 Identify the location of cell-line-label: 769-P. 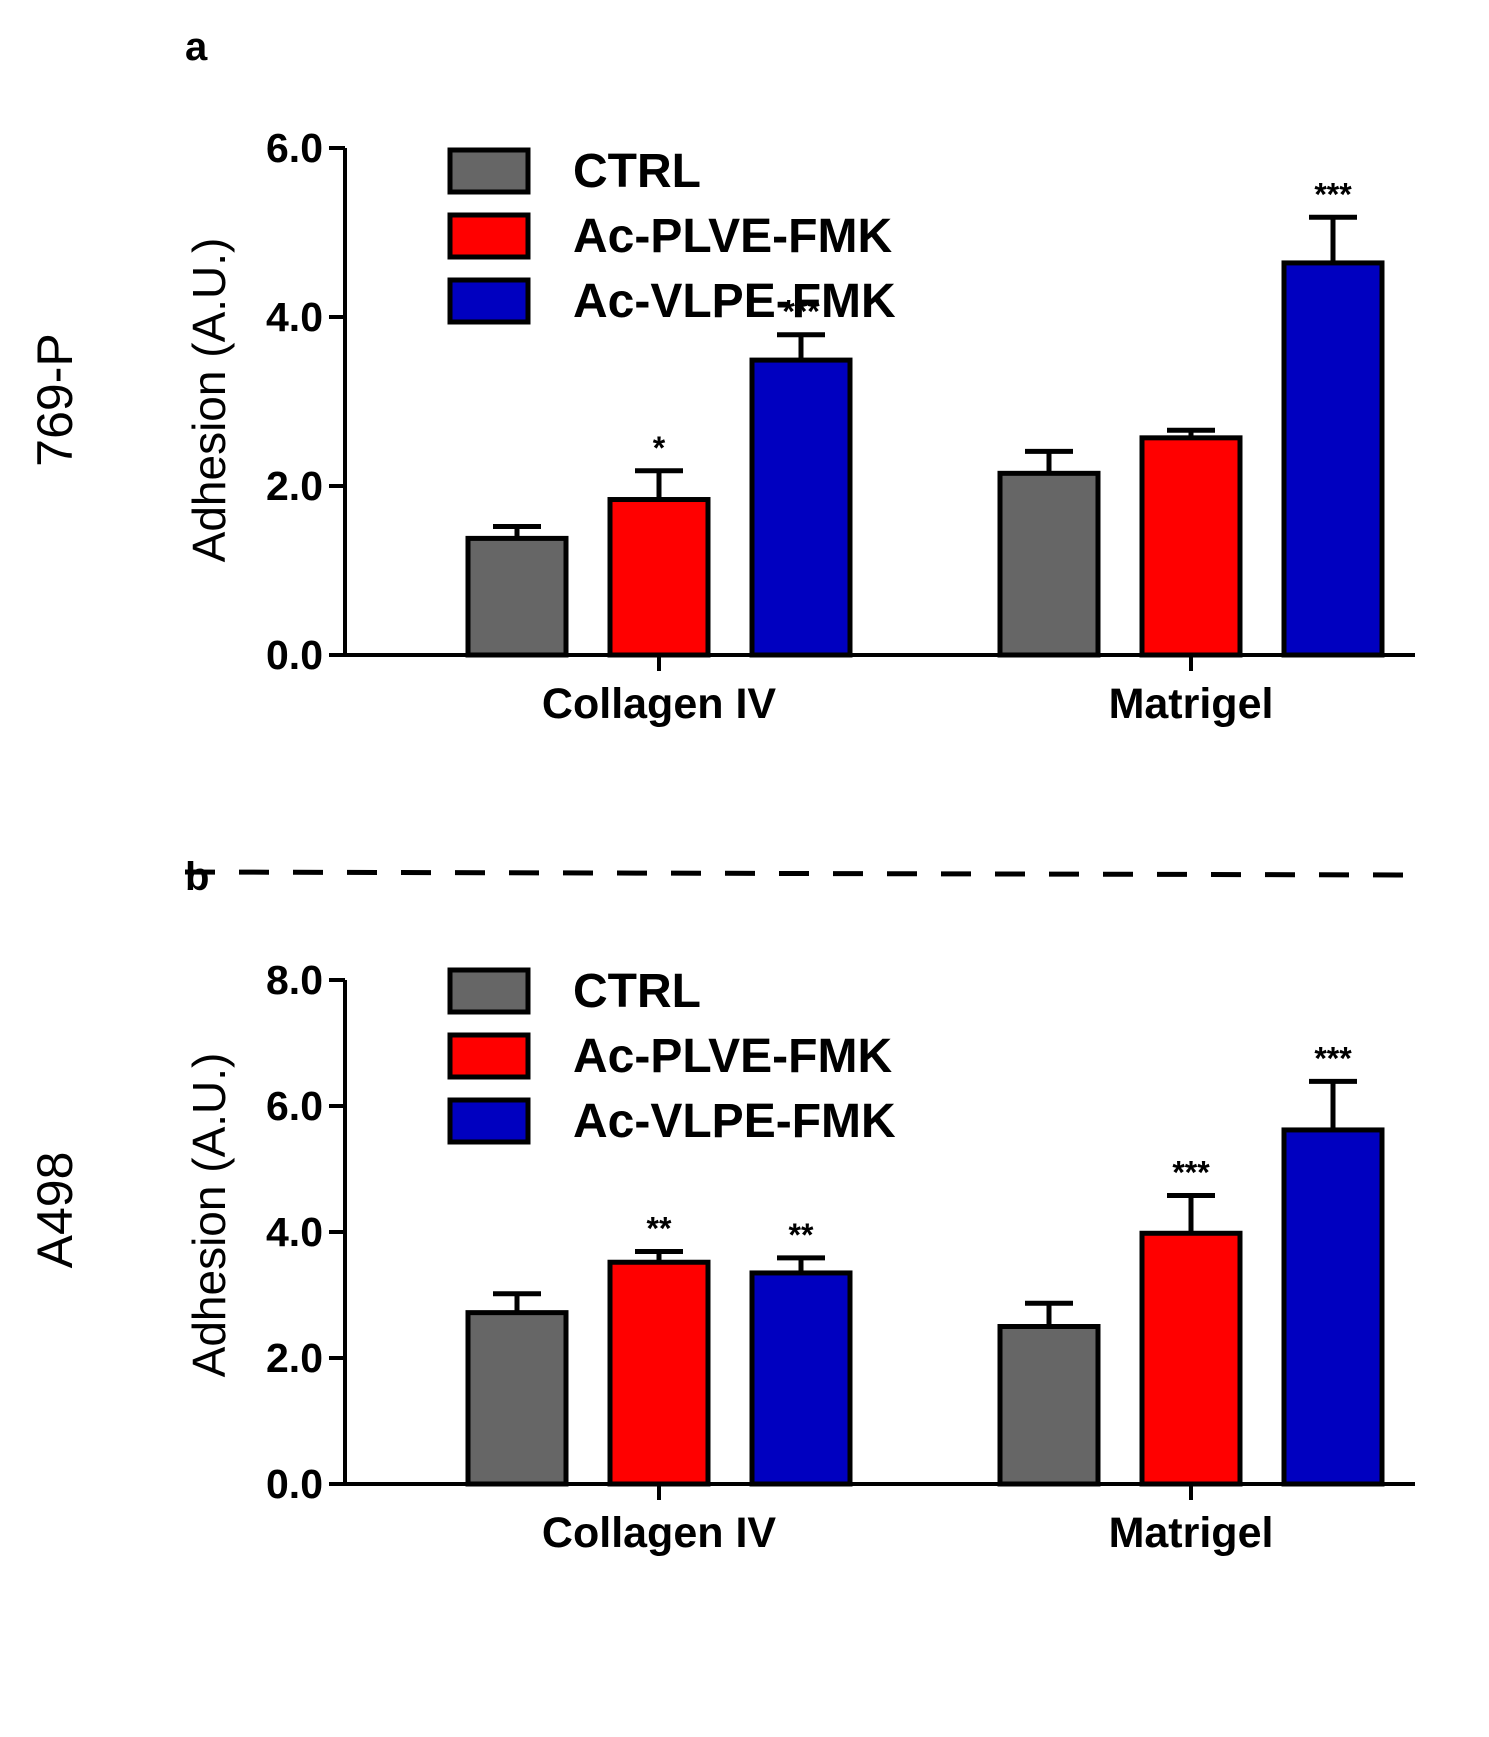
(55, 399).